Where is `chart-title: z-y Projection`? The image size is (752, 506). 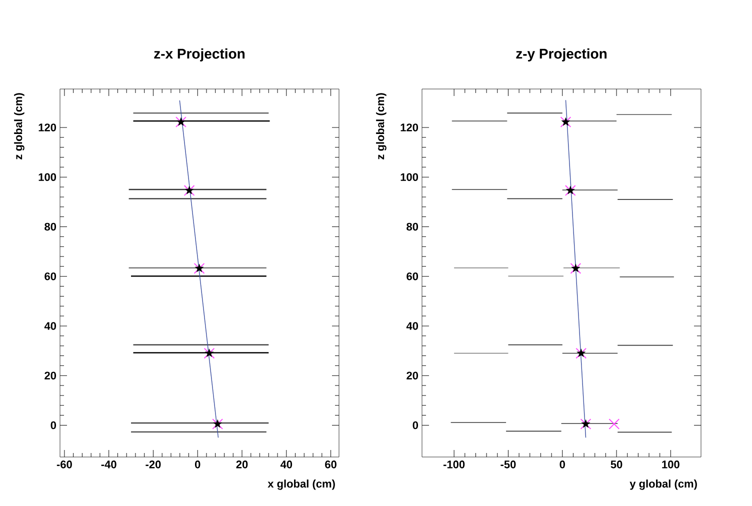 chart-title: z-y Projection is located at coordinates (561, 55).